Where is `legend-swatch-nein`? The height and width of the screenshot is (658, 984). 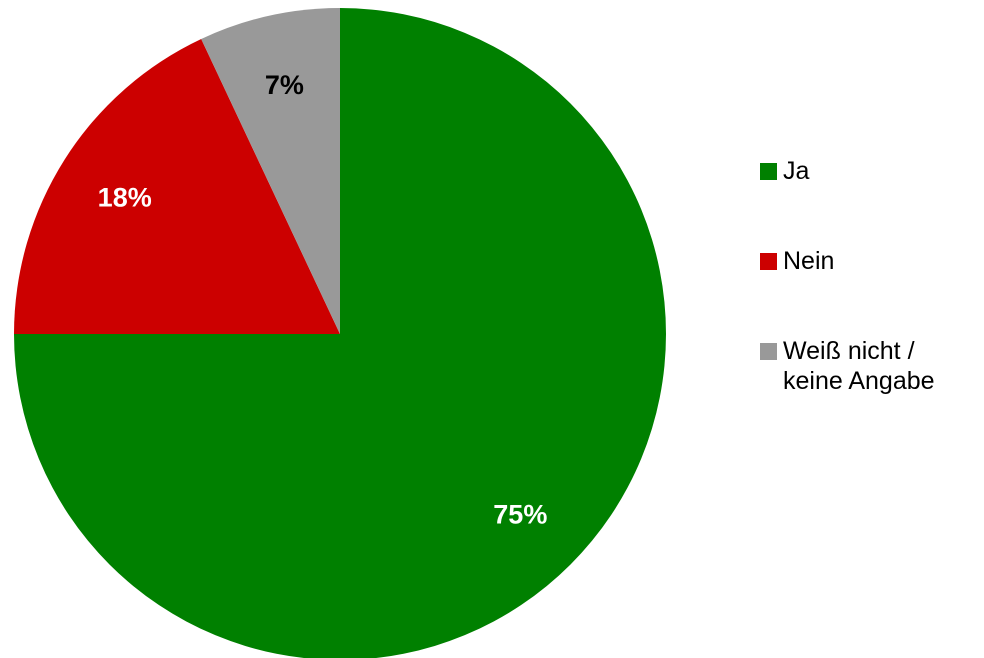 legend-swatch-nein is located at coordinates (768, 261).